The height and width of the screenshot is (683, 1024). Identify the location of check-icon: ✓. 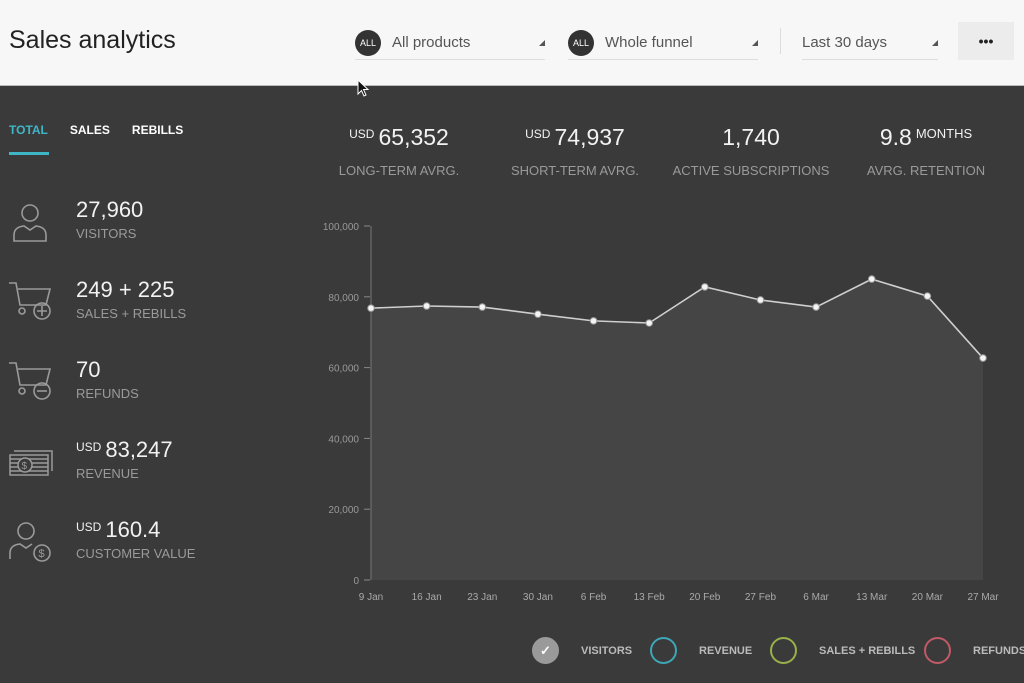
(545, 650).